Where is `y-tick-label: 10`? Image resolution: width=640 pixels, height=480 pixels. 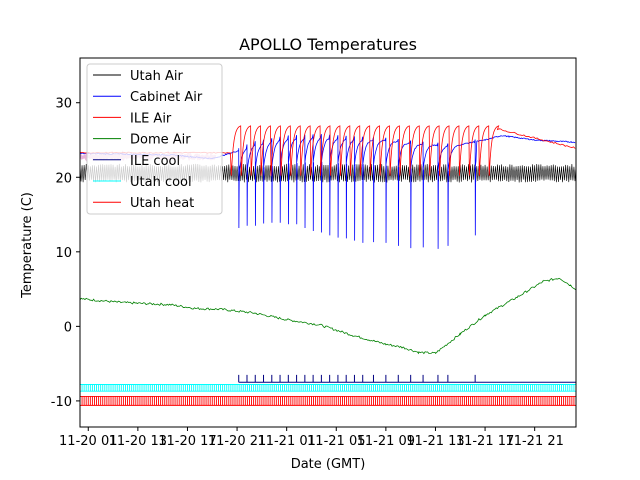 y-tick-label: 10 is located at coordinates (63, 253).